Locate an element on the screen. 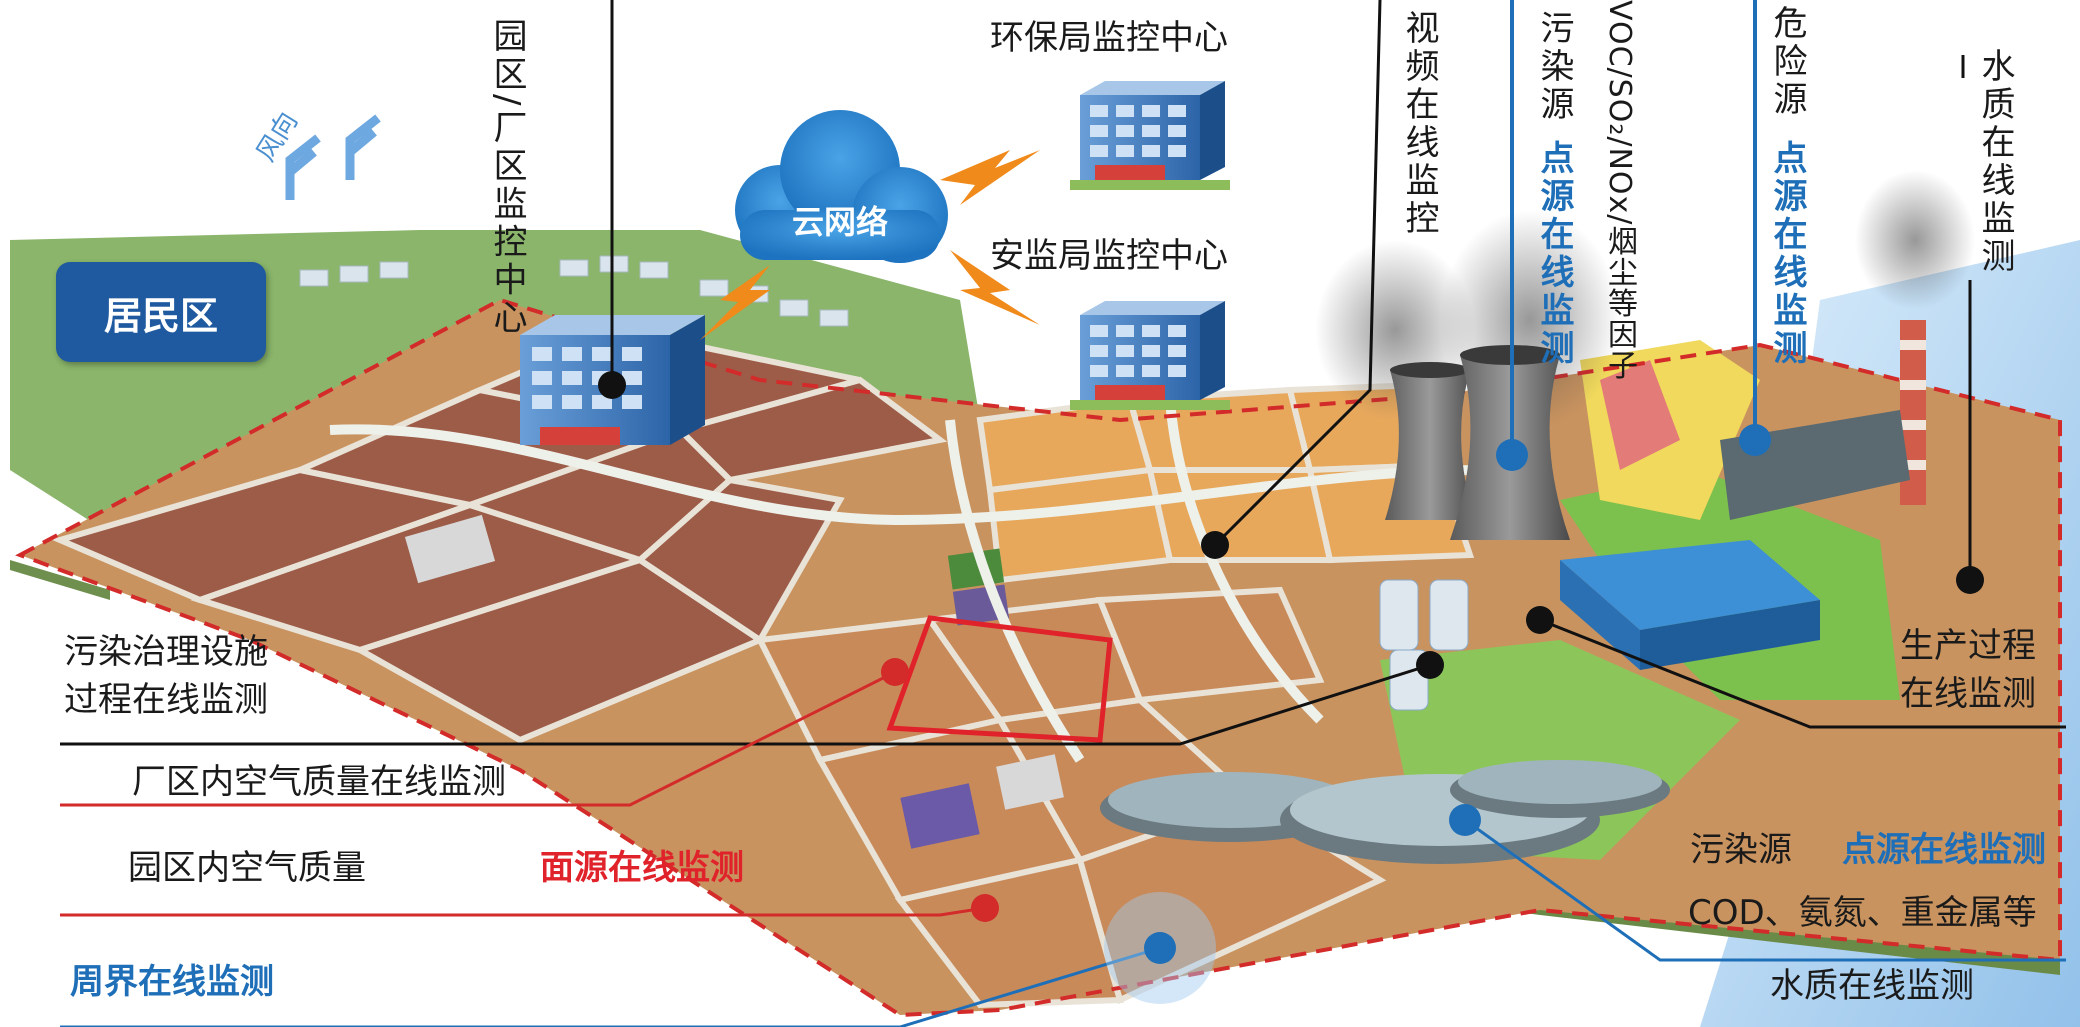  cooling-tower-icon is located at coordinates (1467, 375).